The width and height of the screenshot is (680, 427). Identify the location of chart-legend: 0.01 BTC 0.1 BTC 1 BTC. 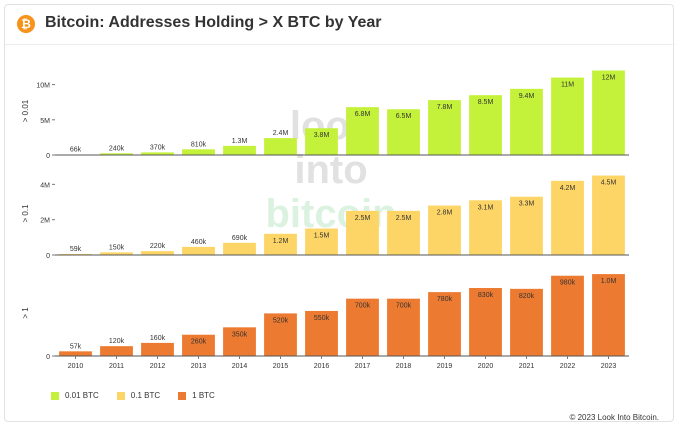
(133, 395).